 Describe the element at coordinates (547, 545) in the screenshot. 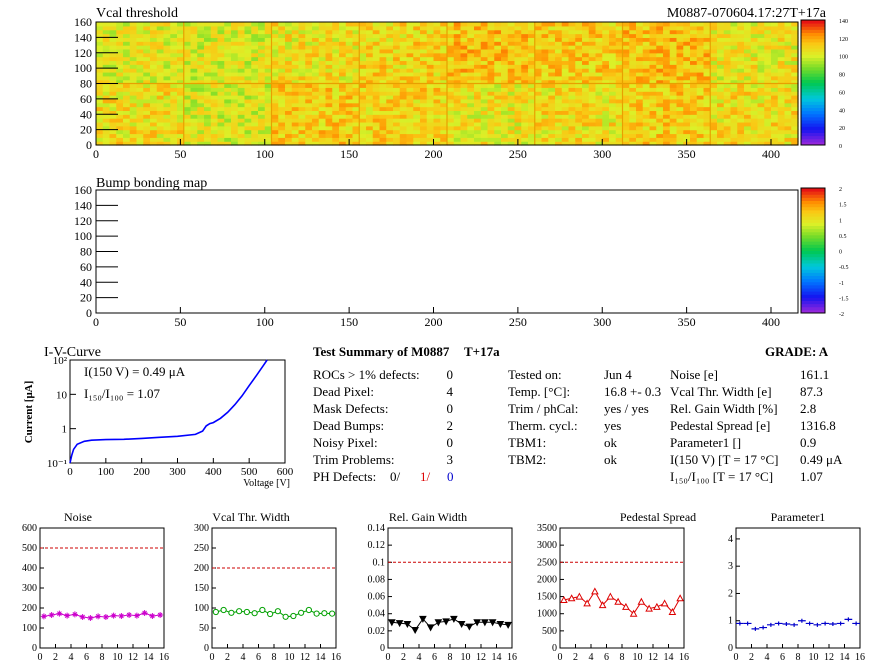

I see `roc-ytick-label: 3000` at that location.